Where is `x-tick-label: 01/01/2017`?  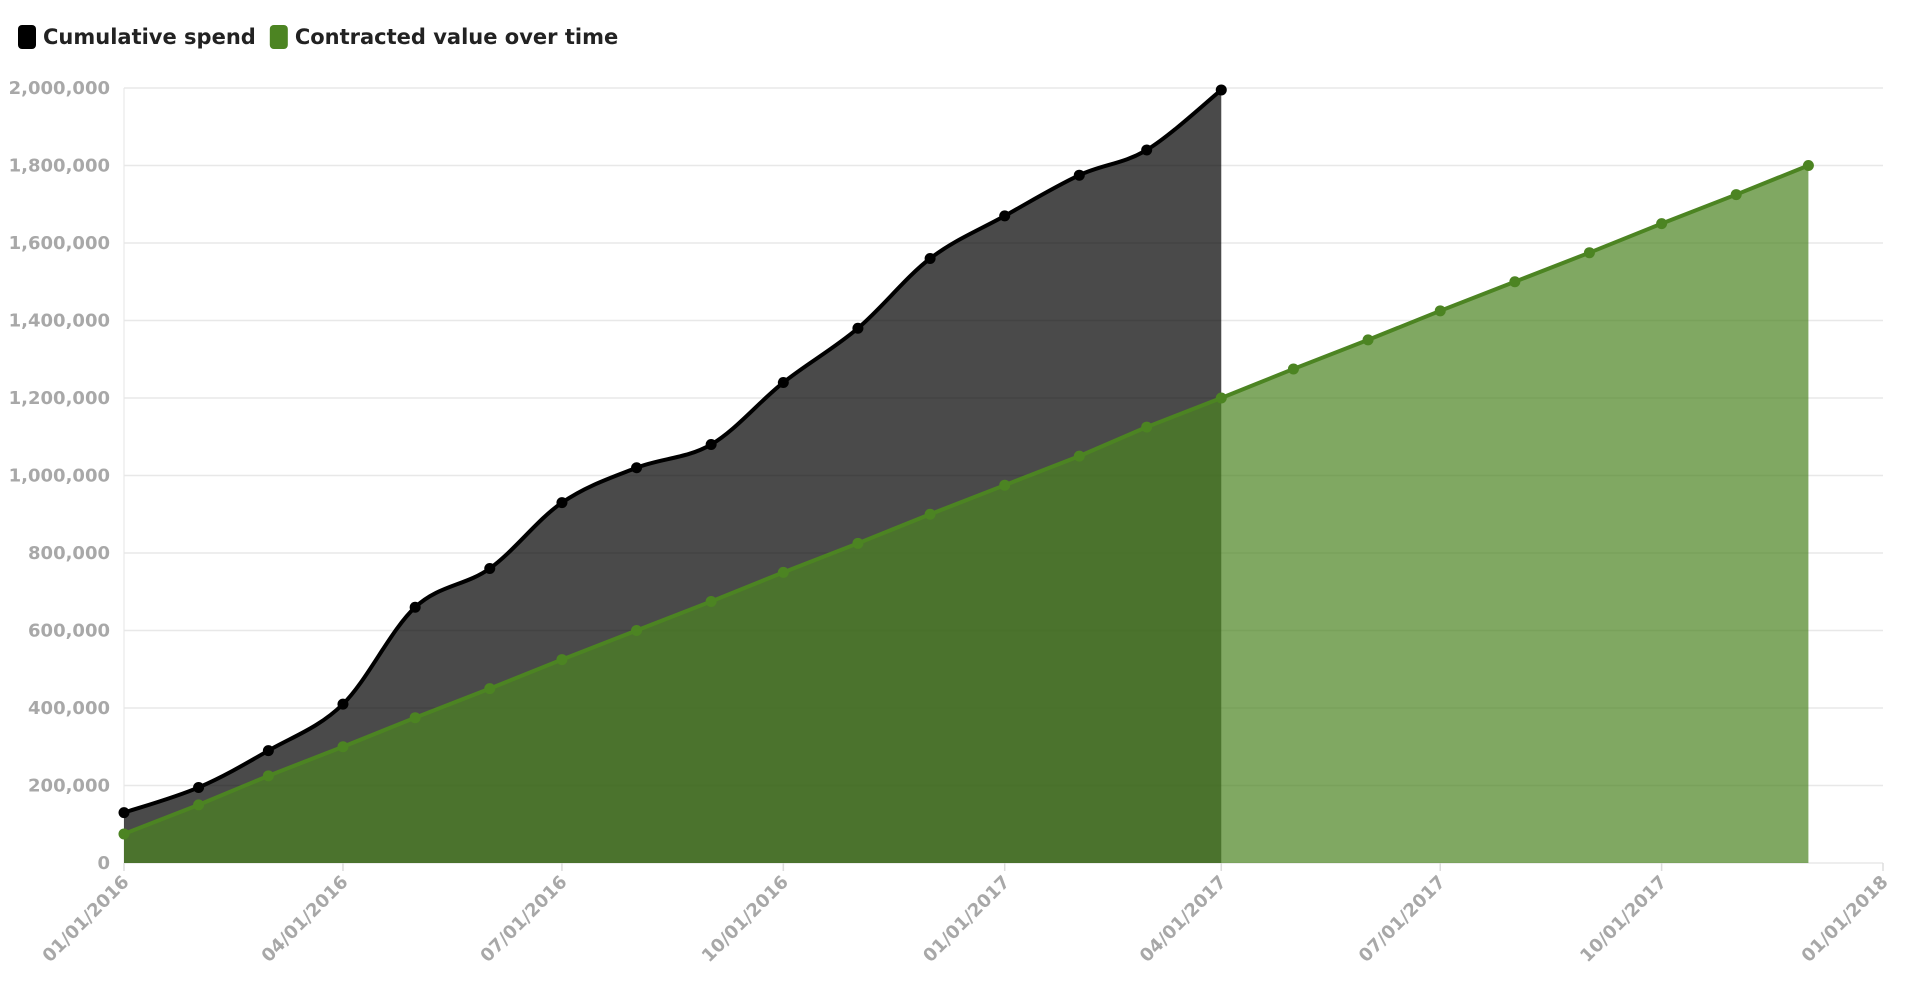
x-tick-label: 01/01/2017 is located at coordinates (966, 919).